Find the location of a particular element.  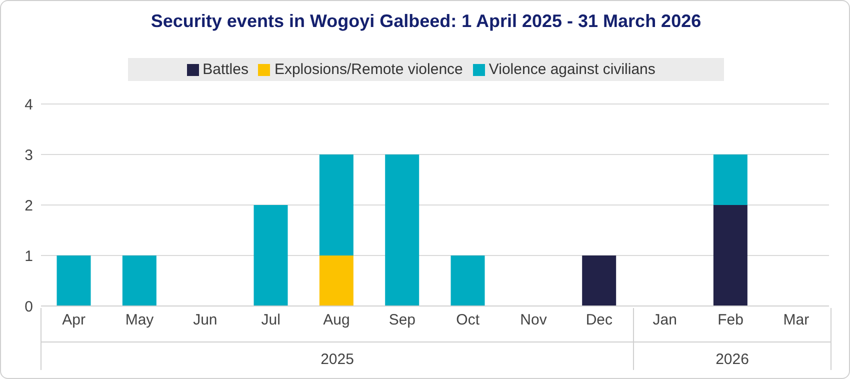

x-tick-label: Dec is located at coordinates (599, 320).